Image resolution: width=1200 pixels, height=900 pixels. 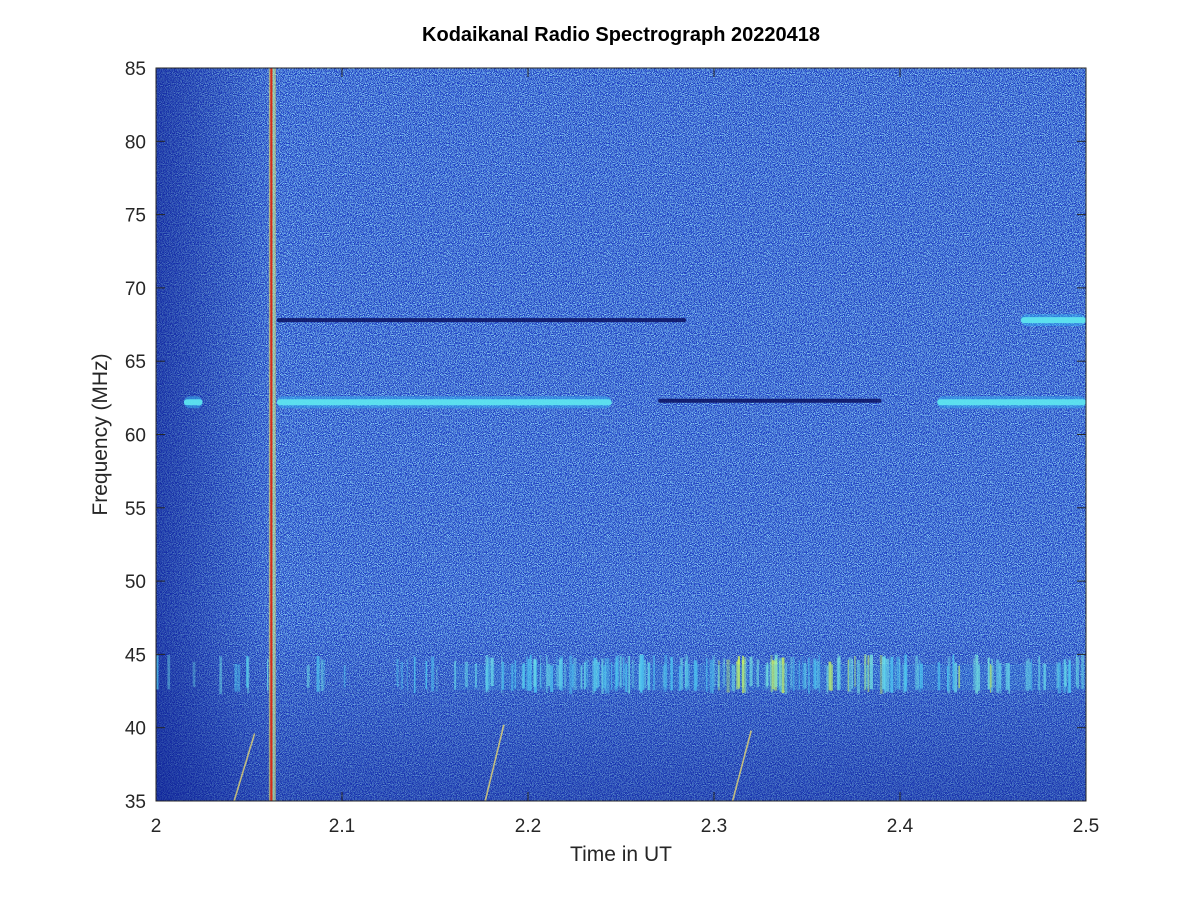 What do you see at coordinates (274, 434) in the screenshot?
I see `rfi-vertical-line-edge` at bounding box center [274, 434].